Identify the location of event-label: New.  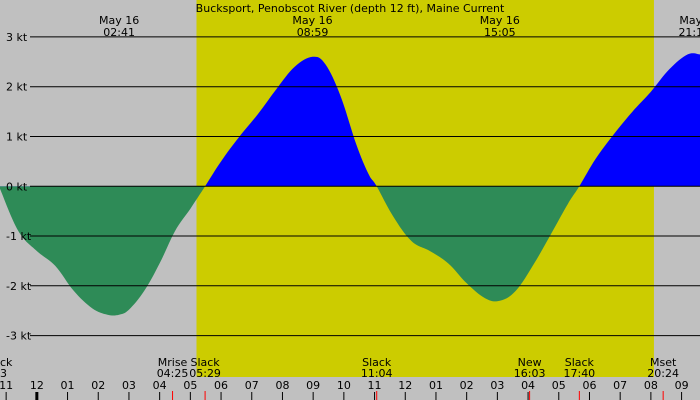
(530, 362).